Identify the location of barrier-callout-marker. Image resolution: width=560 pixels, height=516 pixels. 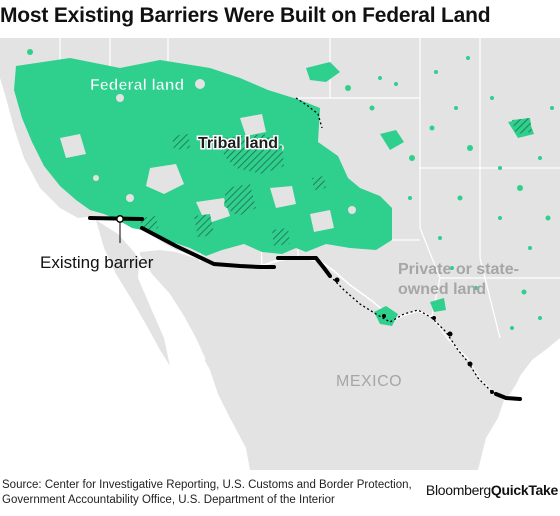
(120, 219).